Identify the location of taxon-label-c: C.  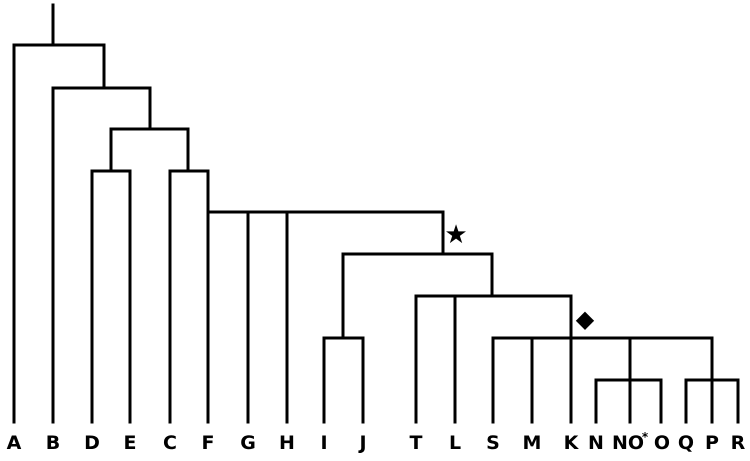
(170, 443).